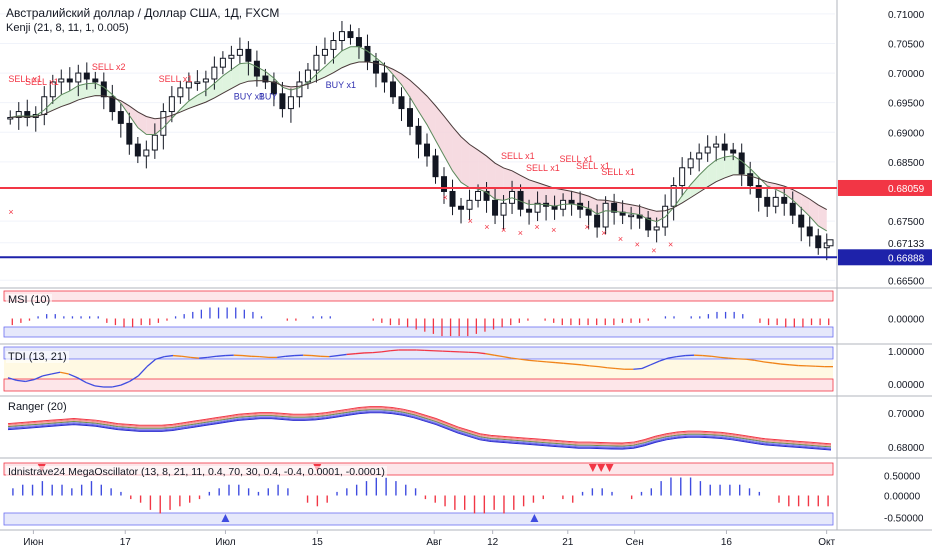  Describe the element at coordinates (906, 244) in the screenshot. I see `price-tick-label: 0.67133` at that location.